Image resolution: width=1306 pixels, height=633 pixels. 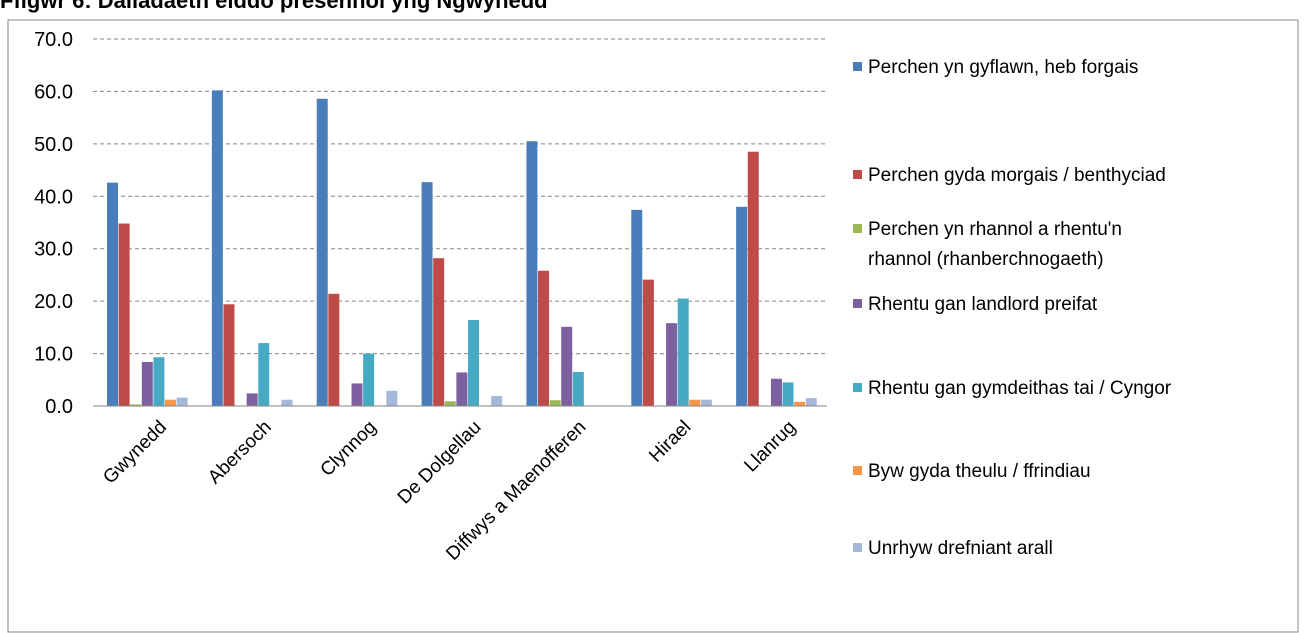 I want to click on y-tick-label: 50.0, so click(x=53, y=145).